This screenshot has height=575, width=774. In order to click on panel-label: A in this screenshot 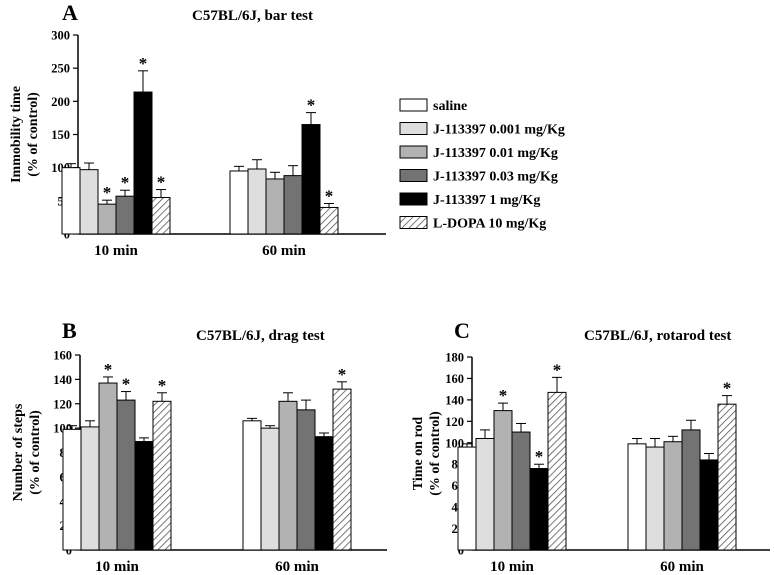, I will do `click(70, 12)`.